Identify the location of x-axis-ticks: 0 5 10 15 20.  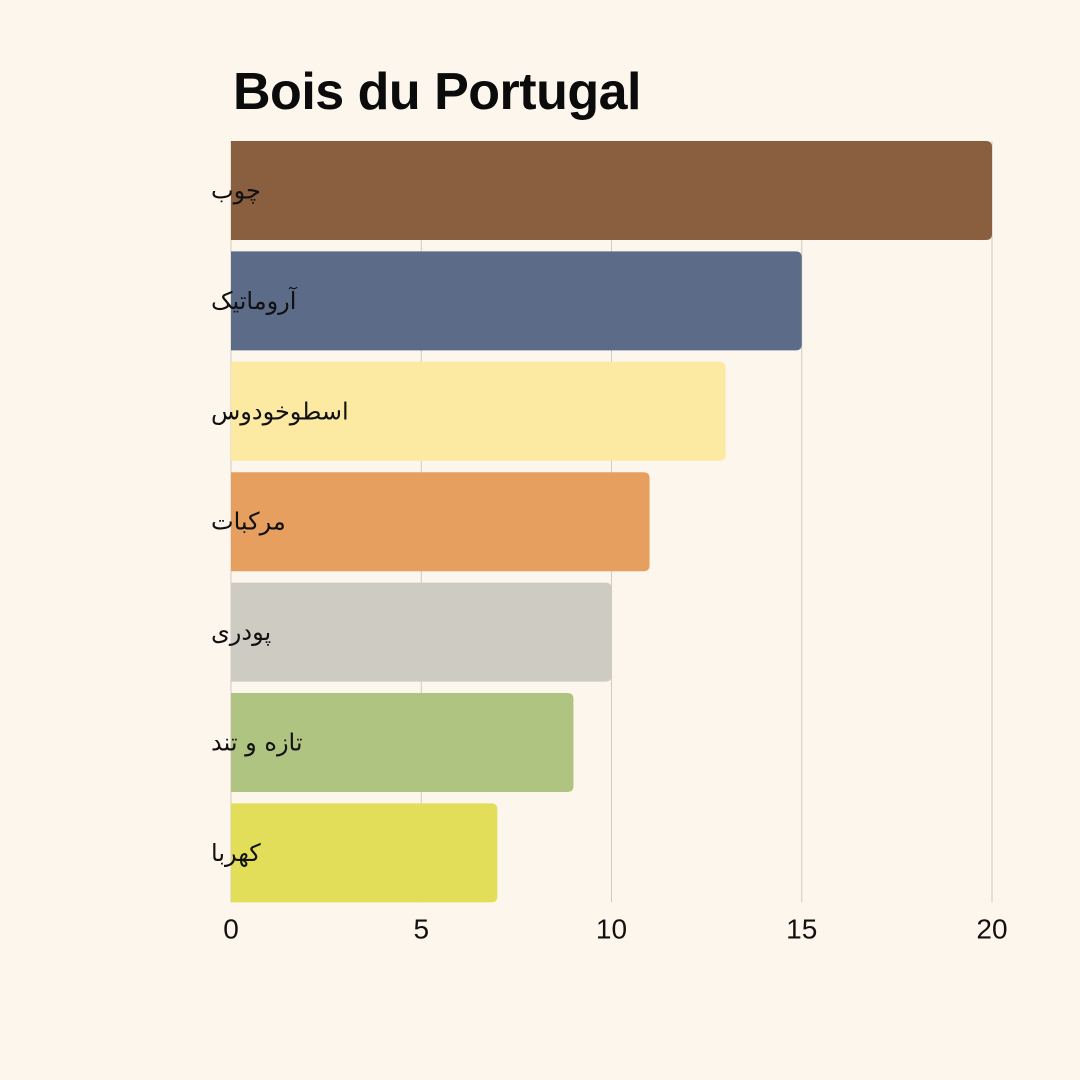
(615, 928).